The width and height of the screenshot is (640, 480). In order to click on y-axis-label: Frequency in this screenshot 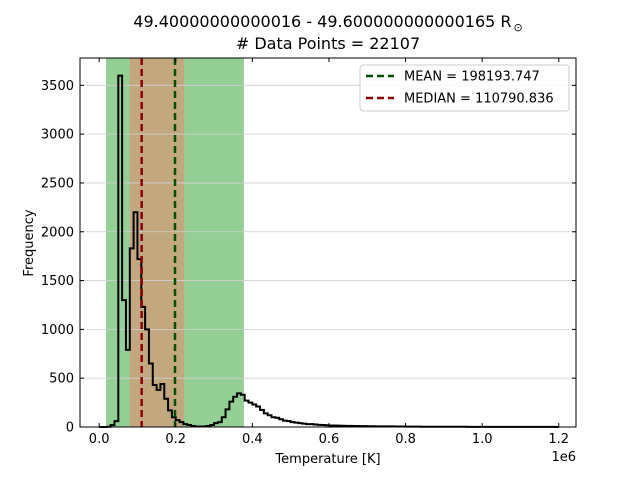, I will do `click(29, 242)`.